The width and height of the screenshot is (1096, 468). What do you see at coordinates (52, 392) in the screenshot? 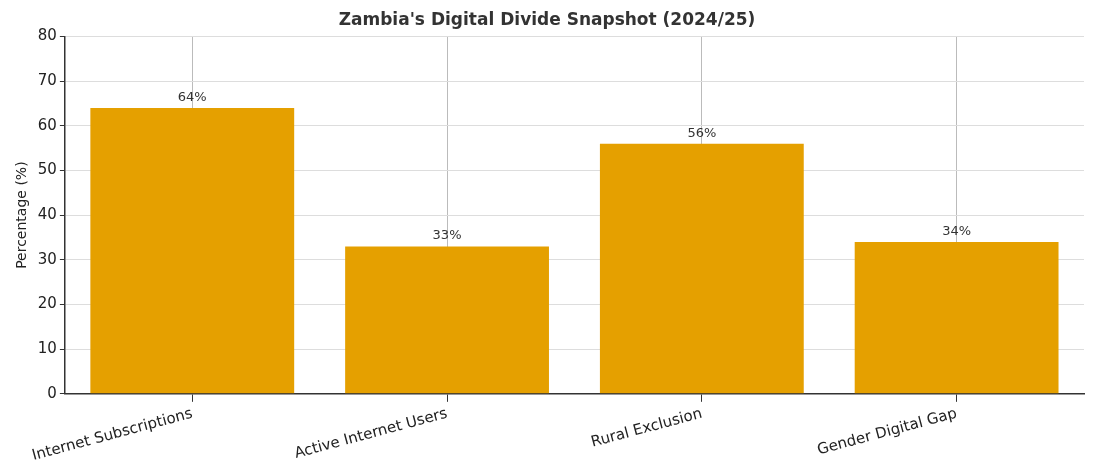
I see `y-tick-label: 0` at bounding box center [52, 392].